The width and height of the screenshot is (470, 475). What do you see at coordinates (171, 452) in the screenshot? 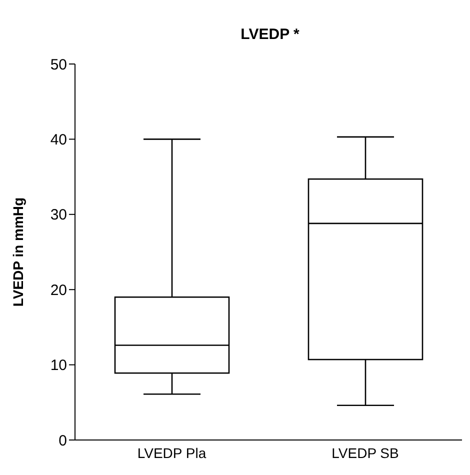
I see `x-tick-label: LVEDP Pla` at bounding box center [171, 452].